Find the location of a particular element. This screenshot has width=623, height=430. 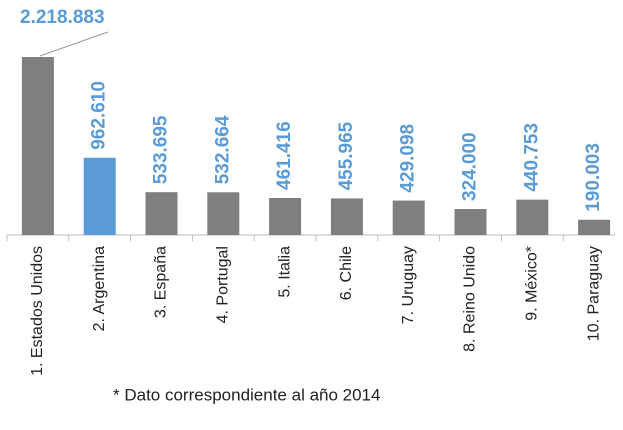

value-label: 532.664 is located at coordinates (222, 149).